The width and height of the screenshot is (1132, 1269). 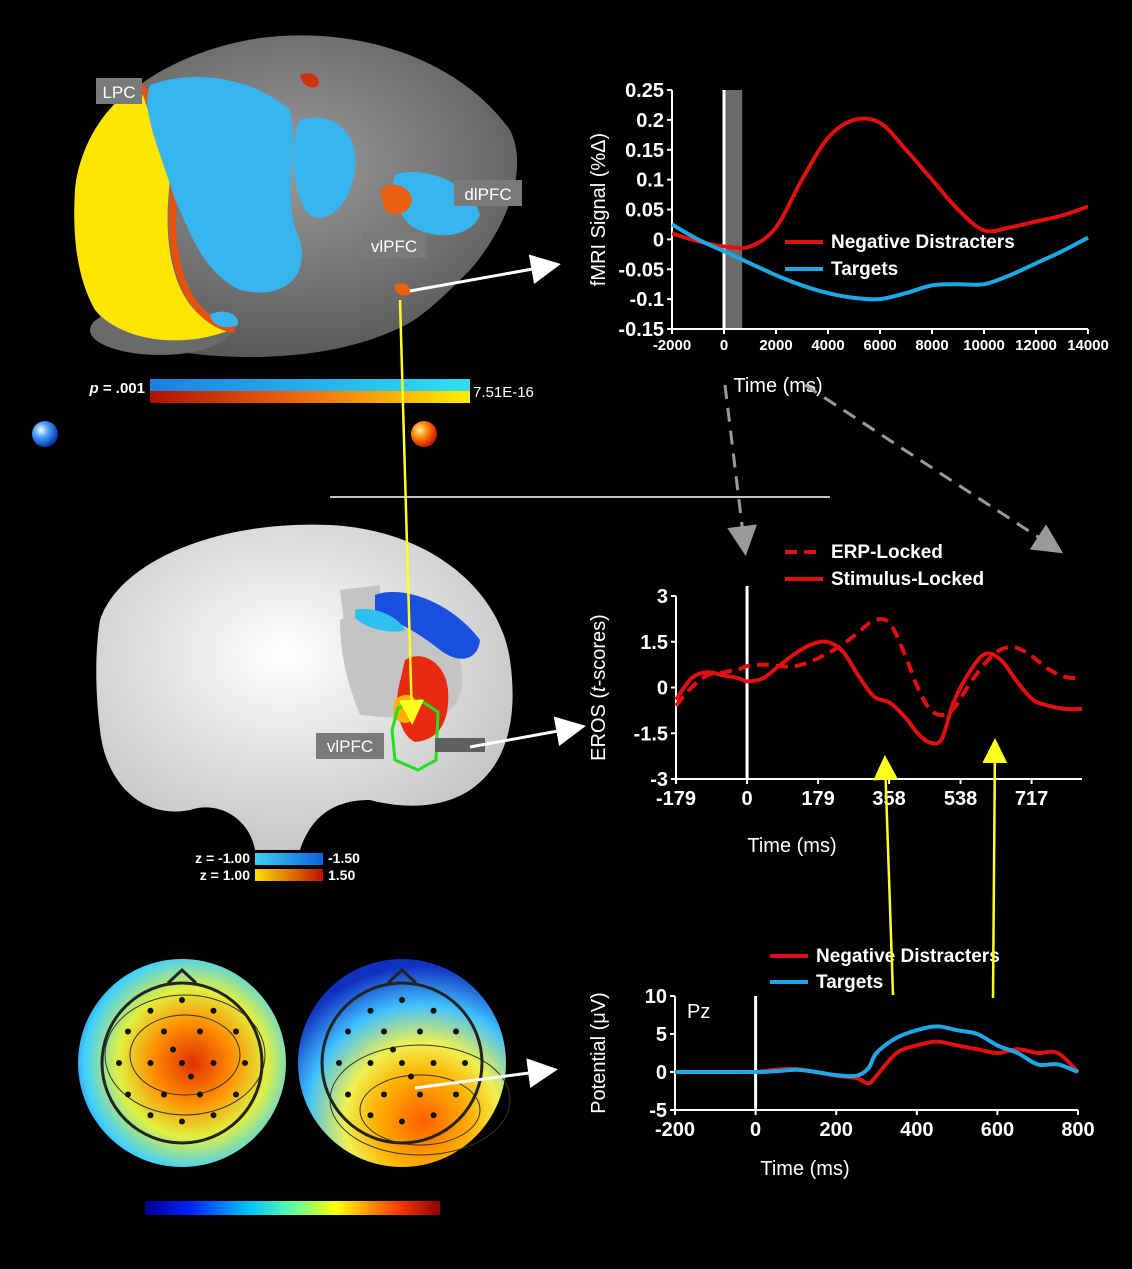 I want to click on colorbar-b-neg-low: z = -1.00, so click(x=222, y=858).